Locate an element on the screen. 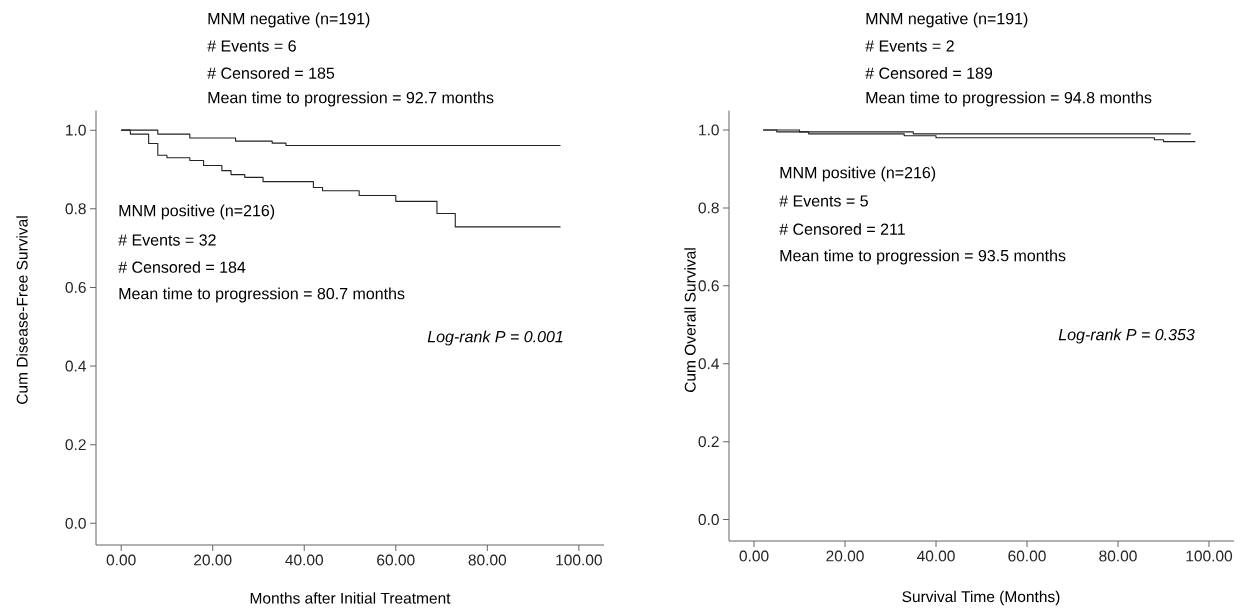 The height and width of the screenshot is (611, 1246). text: # Events = 6 is located at coordinates (251, 46).